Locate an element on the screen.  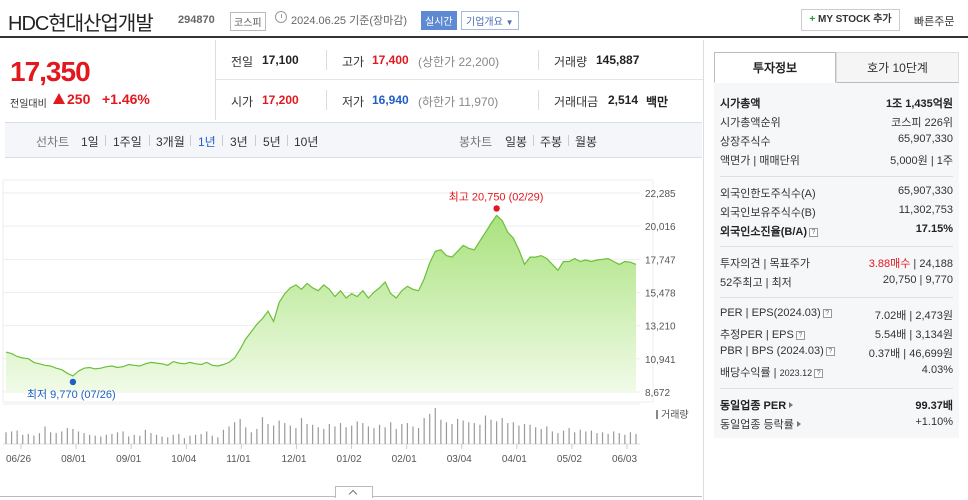
info-row: 52주최고 | 최저 20,750 | 9,770 is located at coordinates (836, 281).